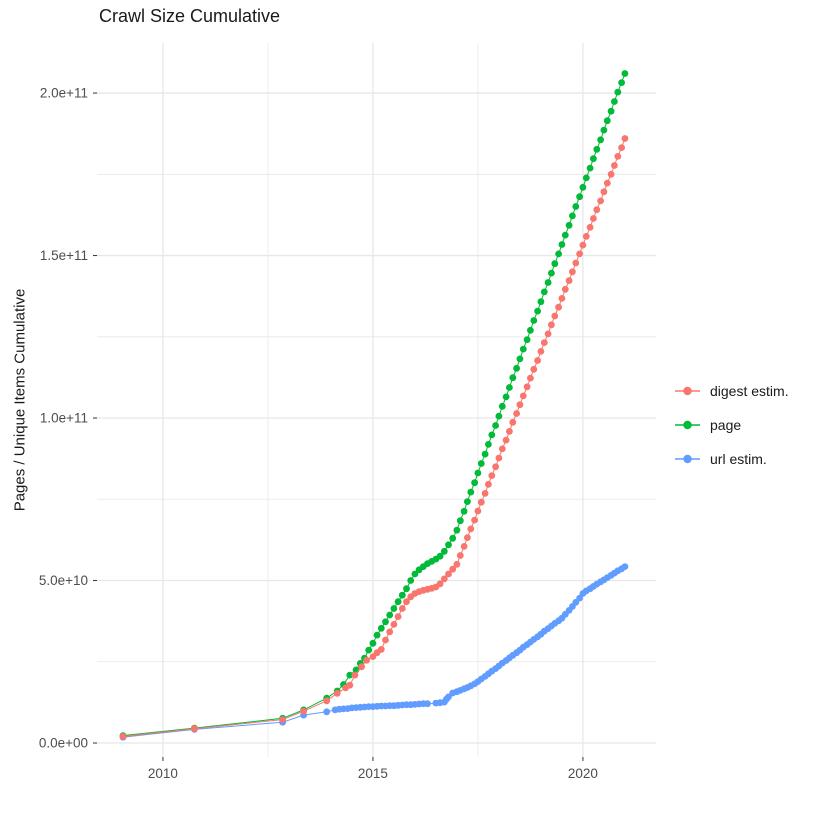 The height and width of the screenshot is (827, 826). What do you see at coordinates (731, 391) in the screenshot?
I see `legend-item-digest-estim: digest estim.` at bounding box center [731, 391].